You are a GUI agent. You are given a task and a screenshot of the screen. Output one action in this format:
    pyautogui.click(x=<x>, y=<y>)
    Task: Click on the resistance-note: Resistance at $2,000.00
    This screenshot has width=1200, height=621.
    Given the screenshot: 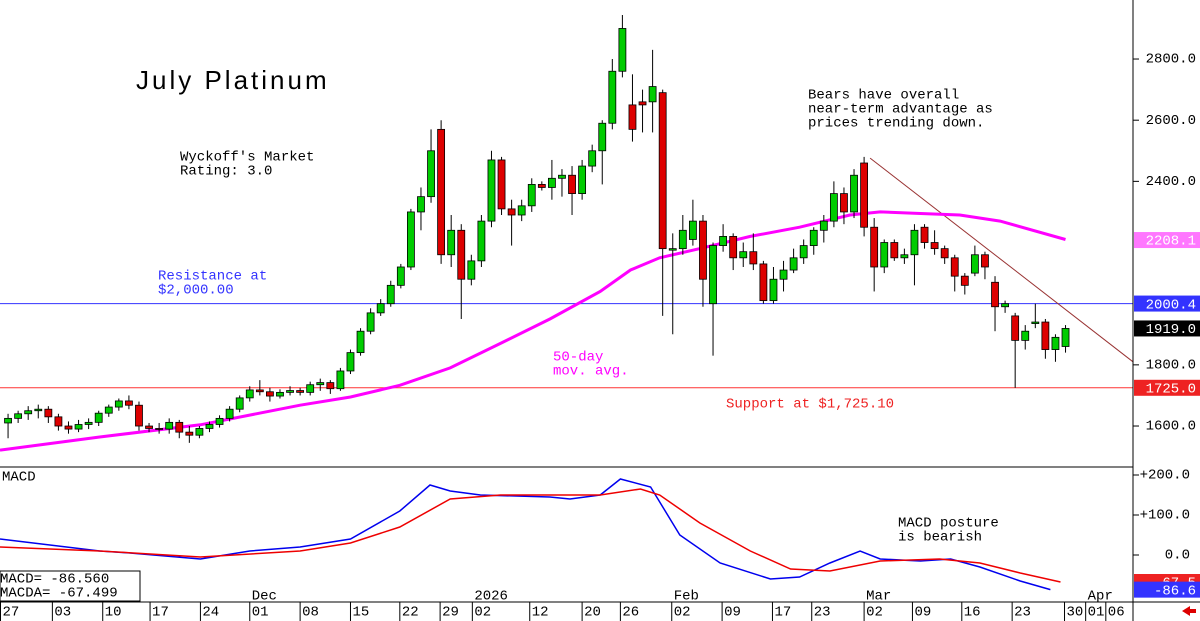 What is the action you would take?
    pyautogui.click(x=212, y=284)
    